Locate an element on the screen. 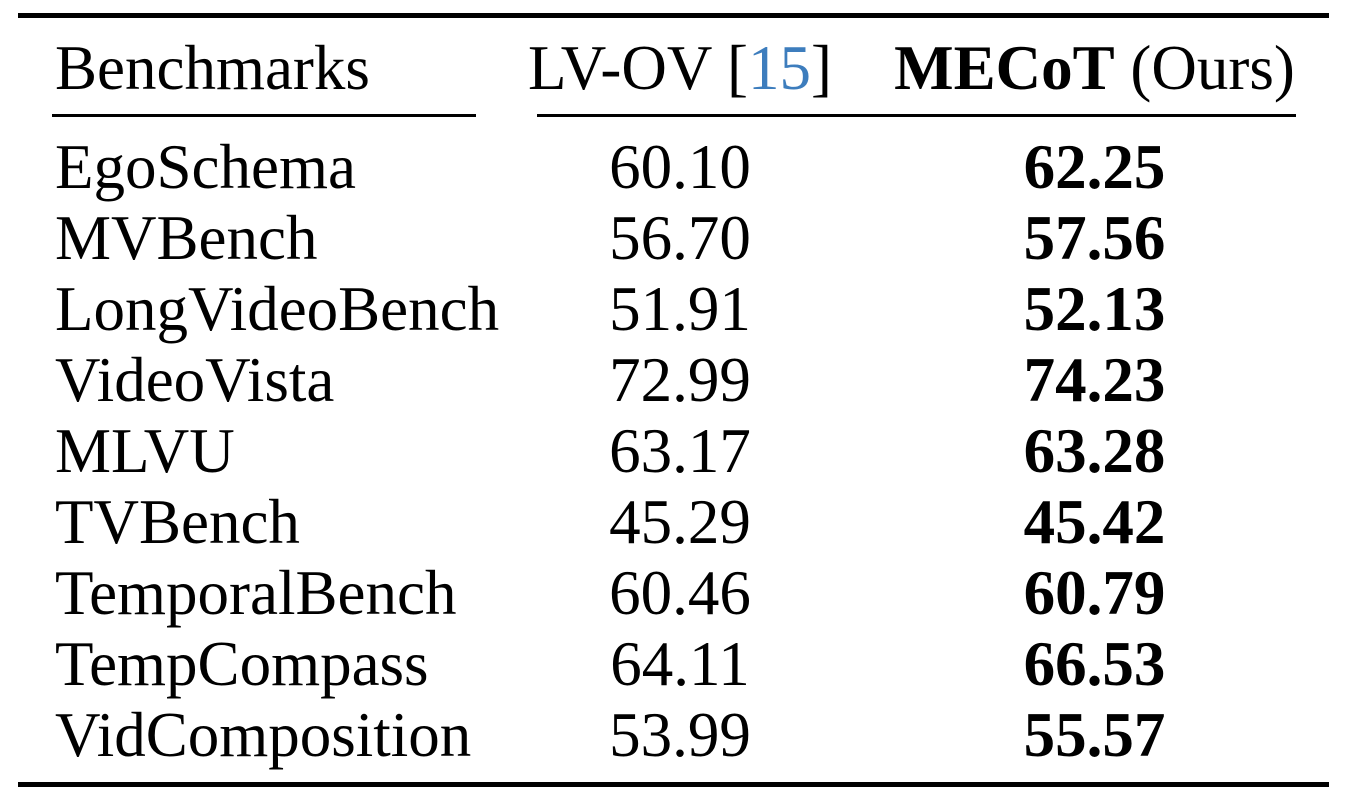 The width and height of the screenshot is (1346, 807). table-row: TemporalBench 60.46 60.79 is located at coordinates (673, 593).